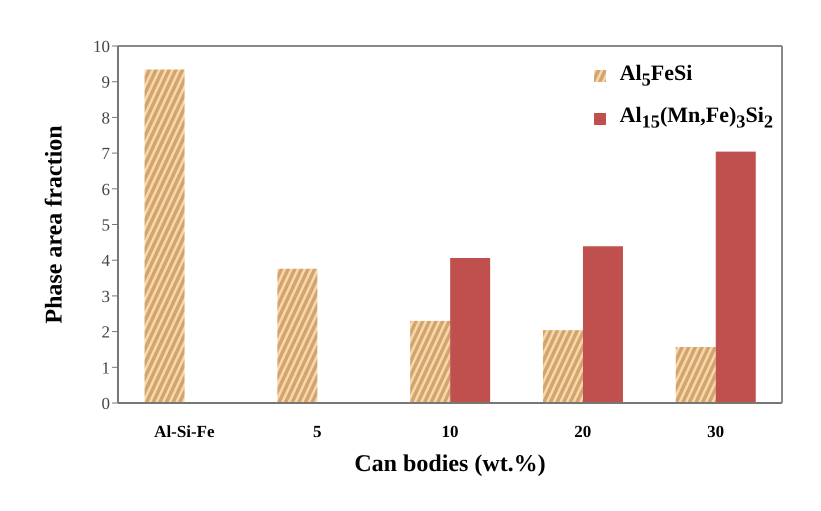 This screenshot has width=821, height=511. Describe the element at coordinates (696, 117) in the screenshot. I see `legend-label: Al$_{15}$(Mn,Fe)$_{3}$Si$_{2}$` at that location.